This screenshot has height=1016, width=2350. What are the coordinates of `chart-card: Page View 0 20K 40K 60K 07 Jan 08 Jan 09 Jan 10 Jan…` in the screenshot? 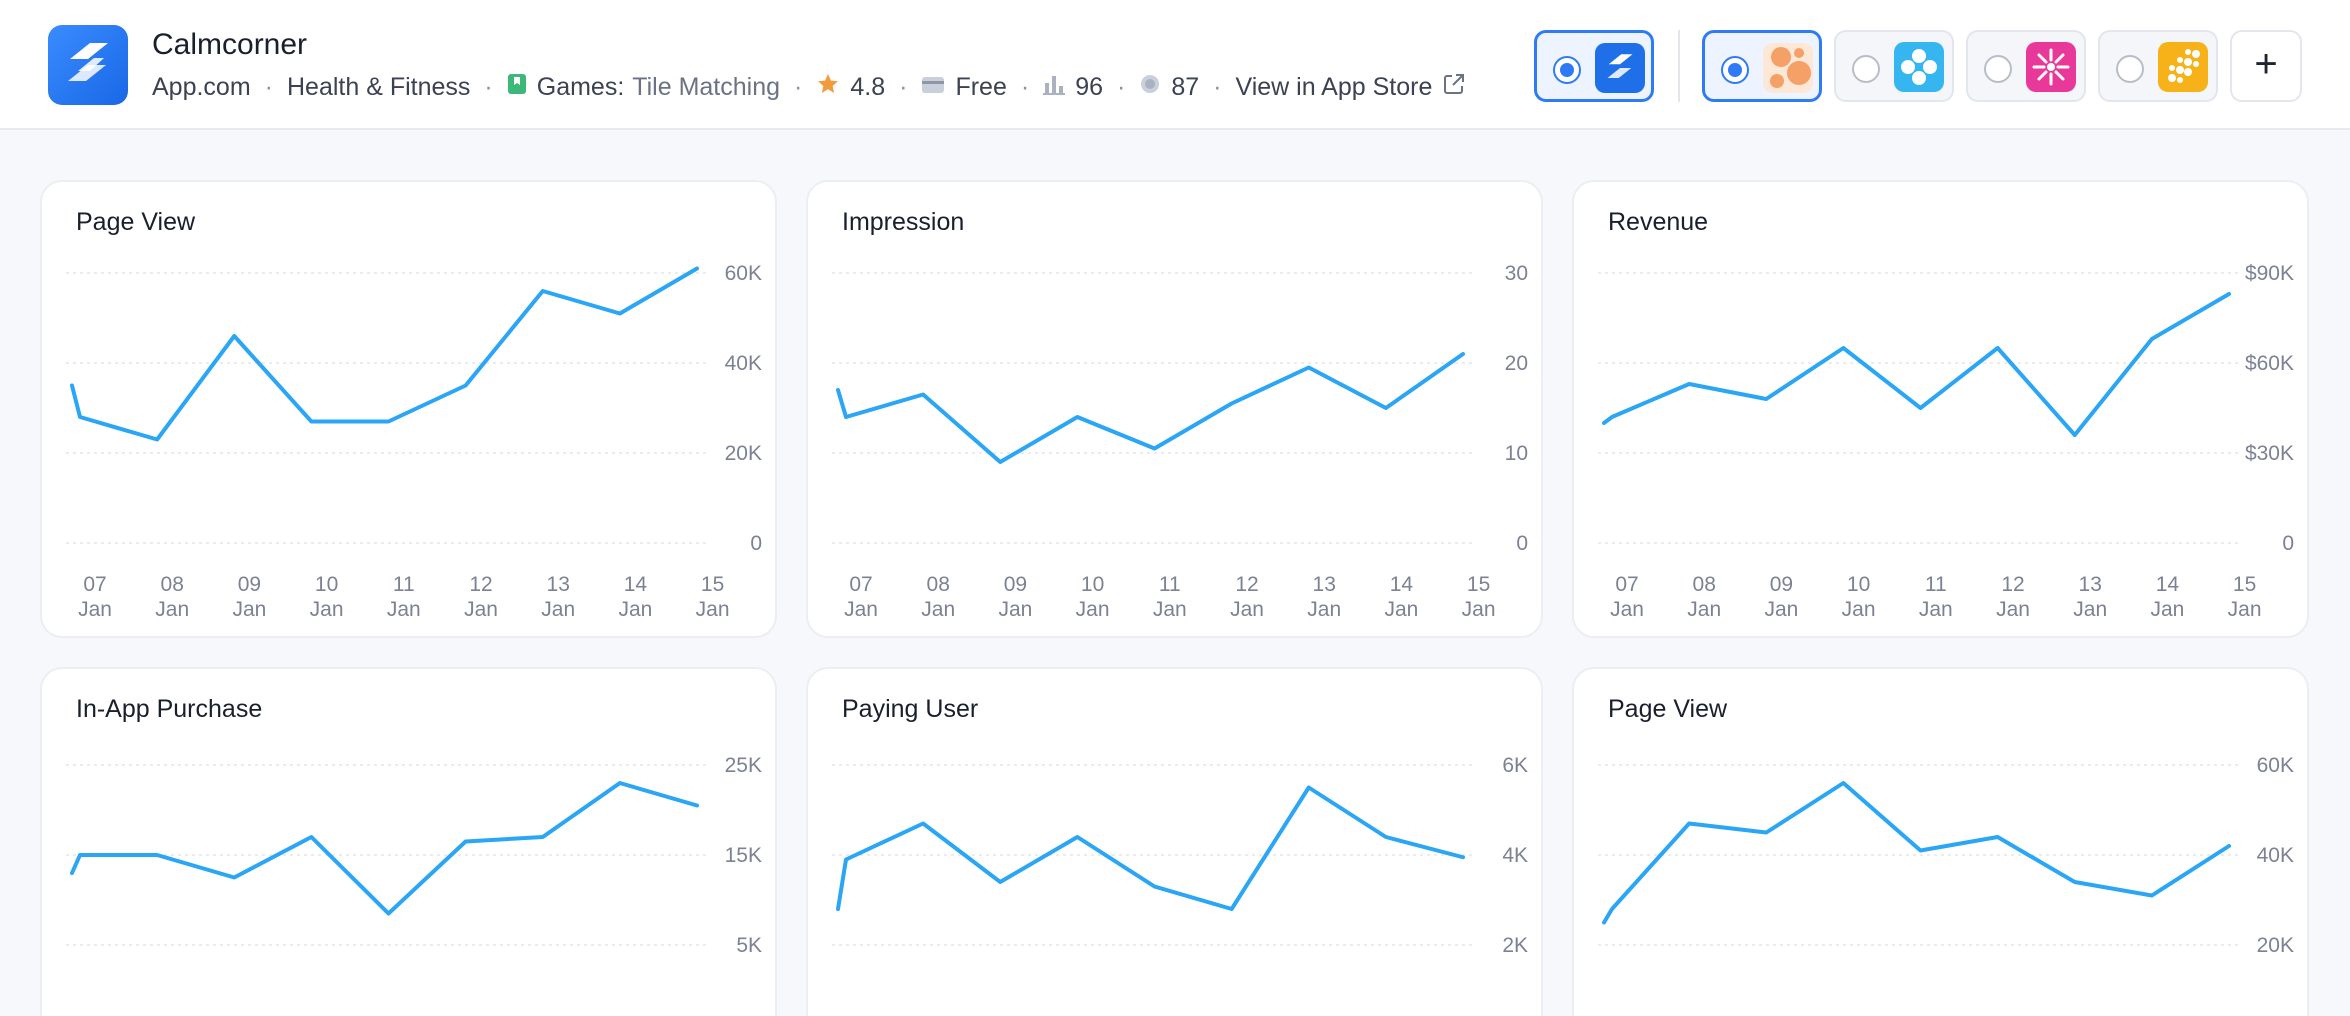 It's located at (408, 409).